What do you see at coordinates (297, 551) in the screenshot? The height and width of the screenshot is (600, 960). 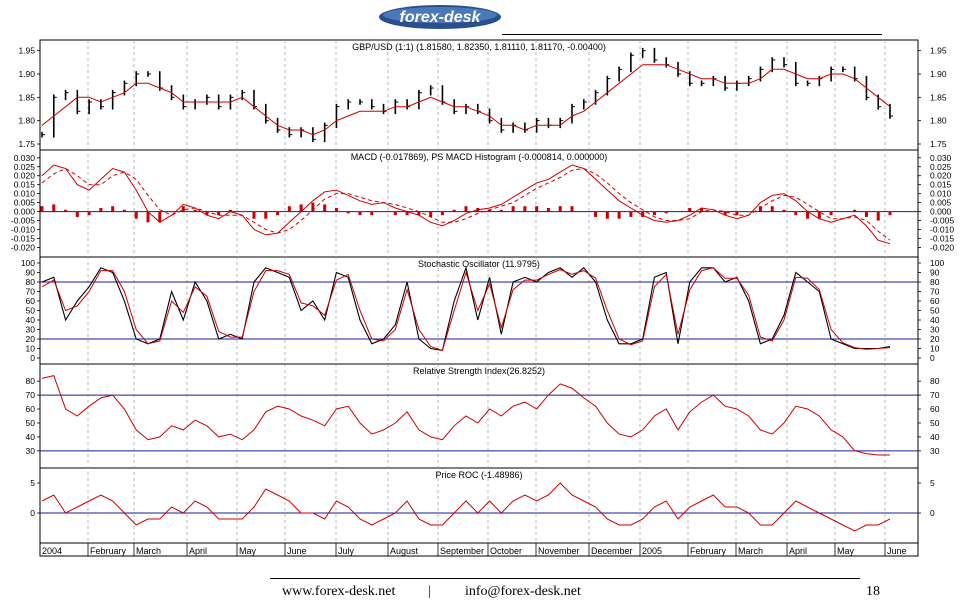 I see `x-tick-label: June` at bounding box center [297, 551].